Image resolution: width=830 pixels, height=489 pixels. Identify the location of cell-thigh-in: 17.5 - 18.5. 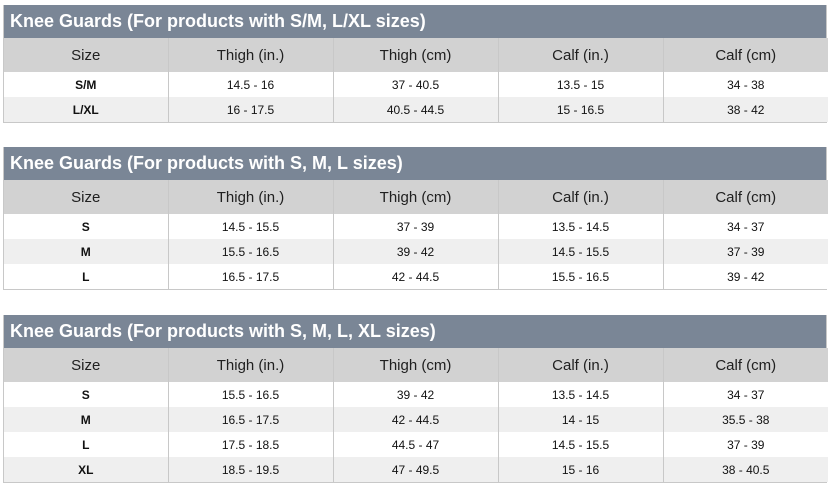
(251, 444).